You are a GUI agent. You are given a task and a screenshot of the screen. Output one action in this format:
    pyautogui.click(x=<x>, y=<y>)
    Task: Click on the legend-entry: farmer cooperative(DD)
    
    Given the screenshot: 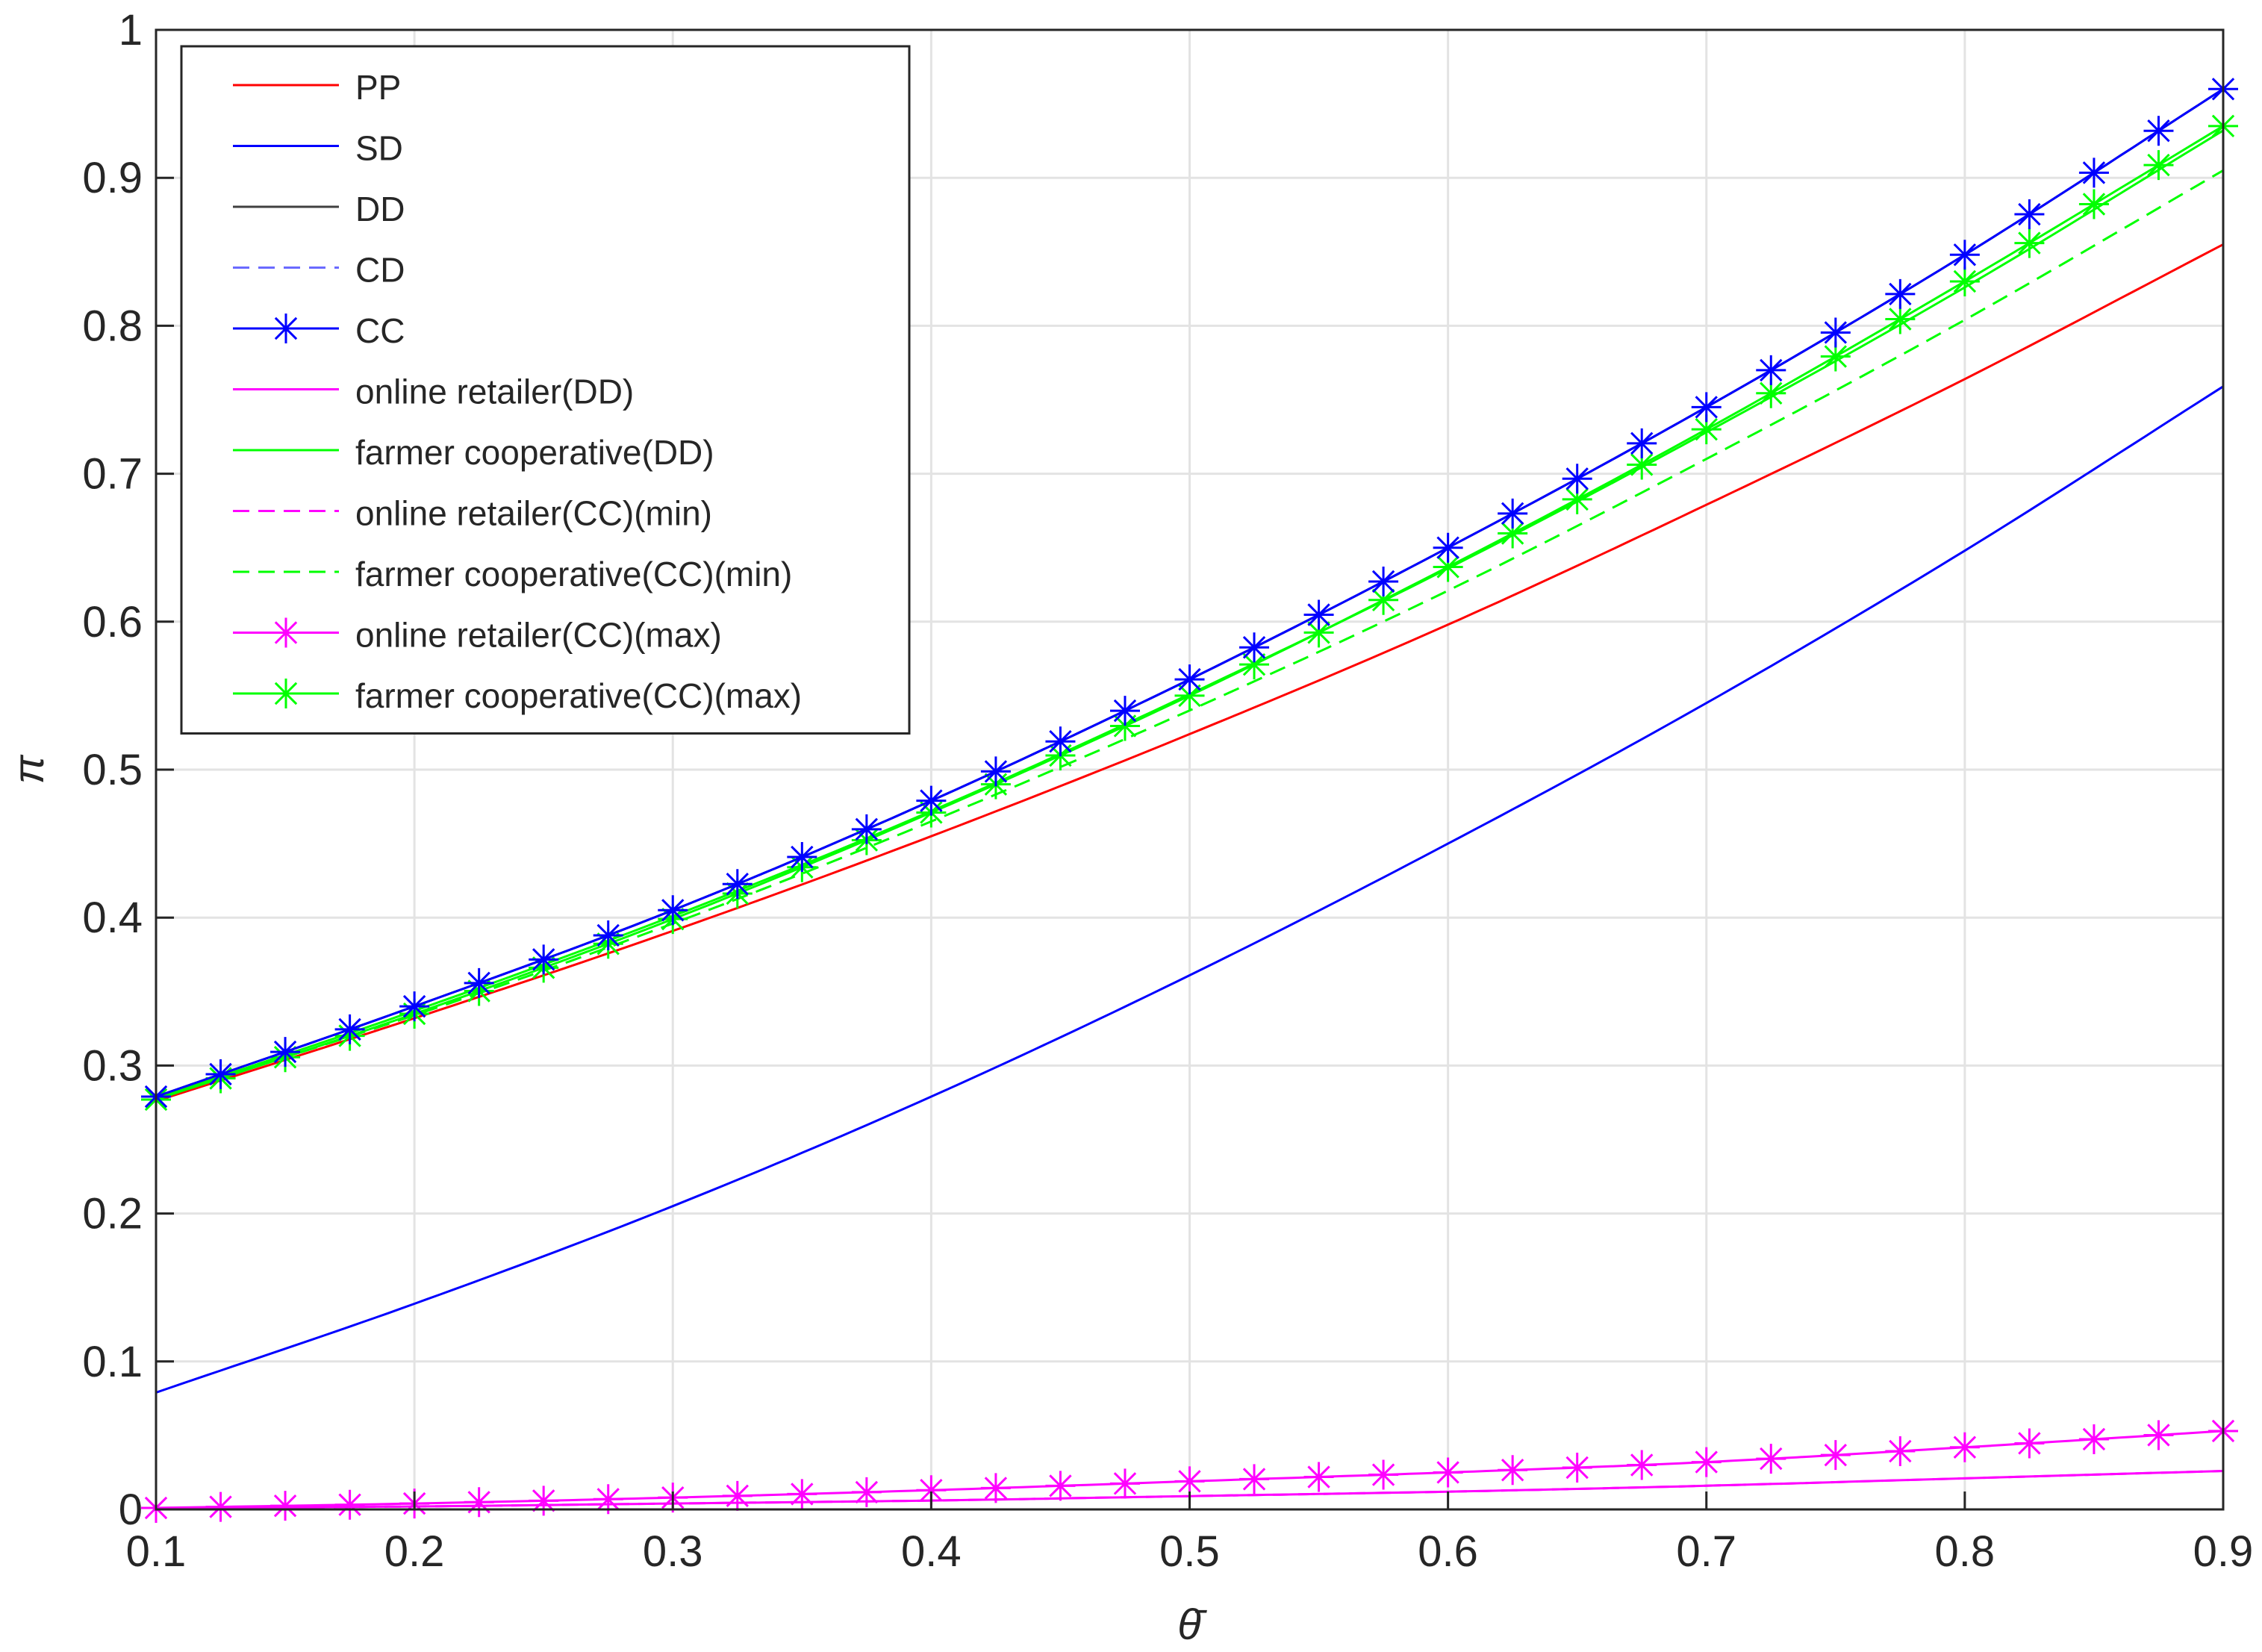 What is the action you would take?
    pyautogui.click(x=473, y=453)
    